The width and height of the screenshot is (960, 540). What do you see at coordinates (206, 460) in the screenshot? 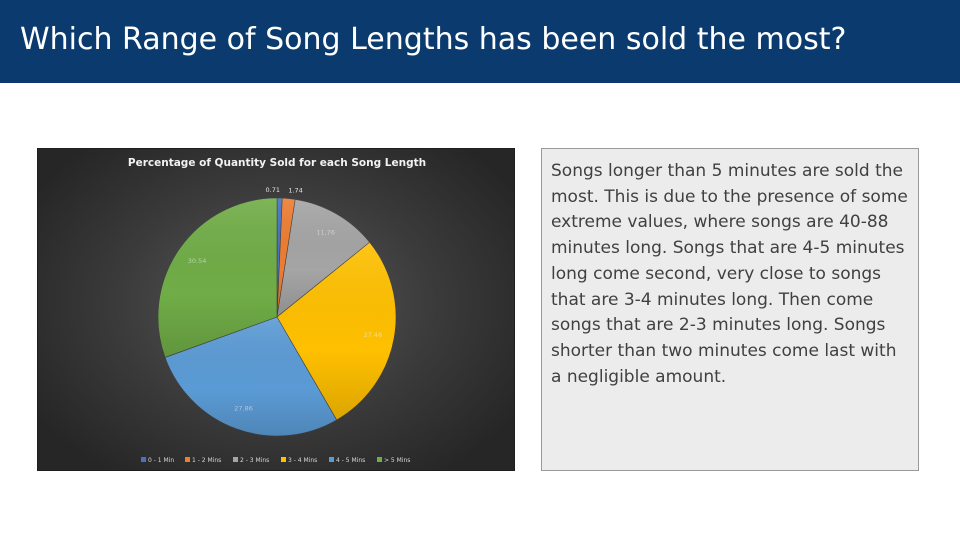
I see `legend-label: 1 - 2 Mins` at bounding box center [206, 460].